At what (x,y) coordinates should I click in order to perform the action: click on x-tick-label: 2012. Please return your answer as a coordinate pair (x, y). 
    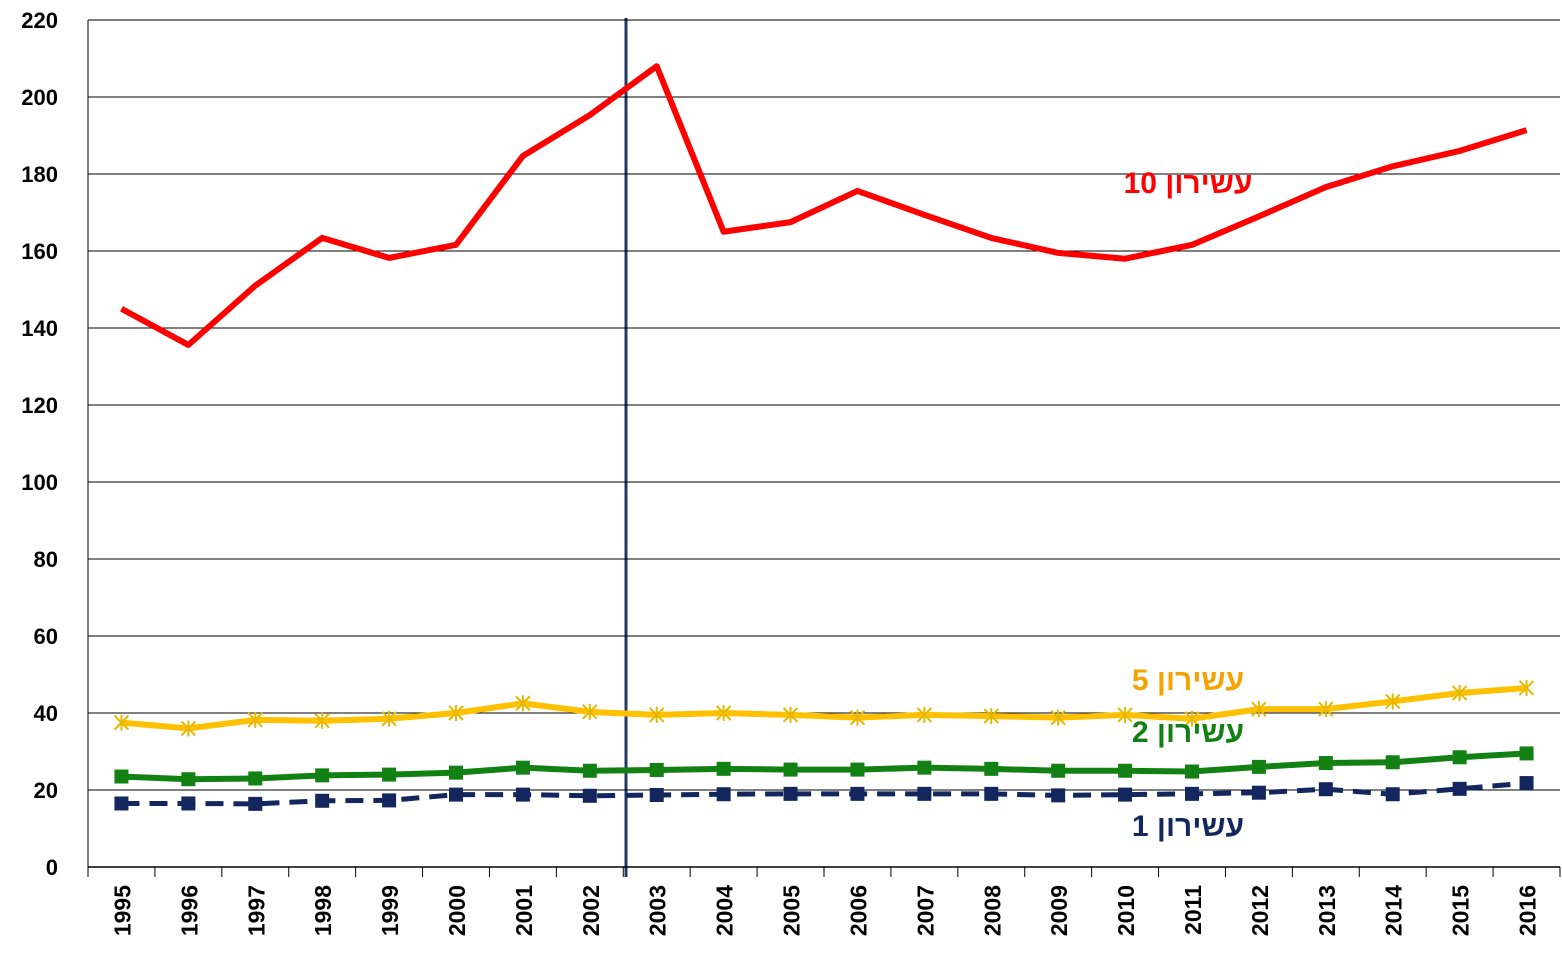
    Looking at the image, I should click on (1260, 910).